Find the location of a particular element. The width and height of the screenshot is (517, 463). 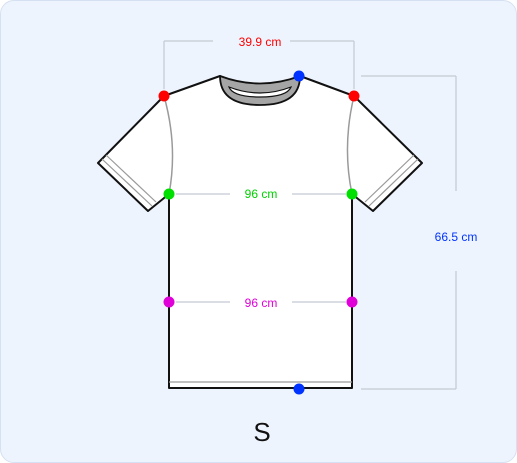

waist-point-left is located at coordinates (169, 302).